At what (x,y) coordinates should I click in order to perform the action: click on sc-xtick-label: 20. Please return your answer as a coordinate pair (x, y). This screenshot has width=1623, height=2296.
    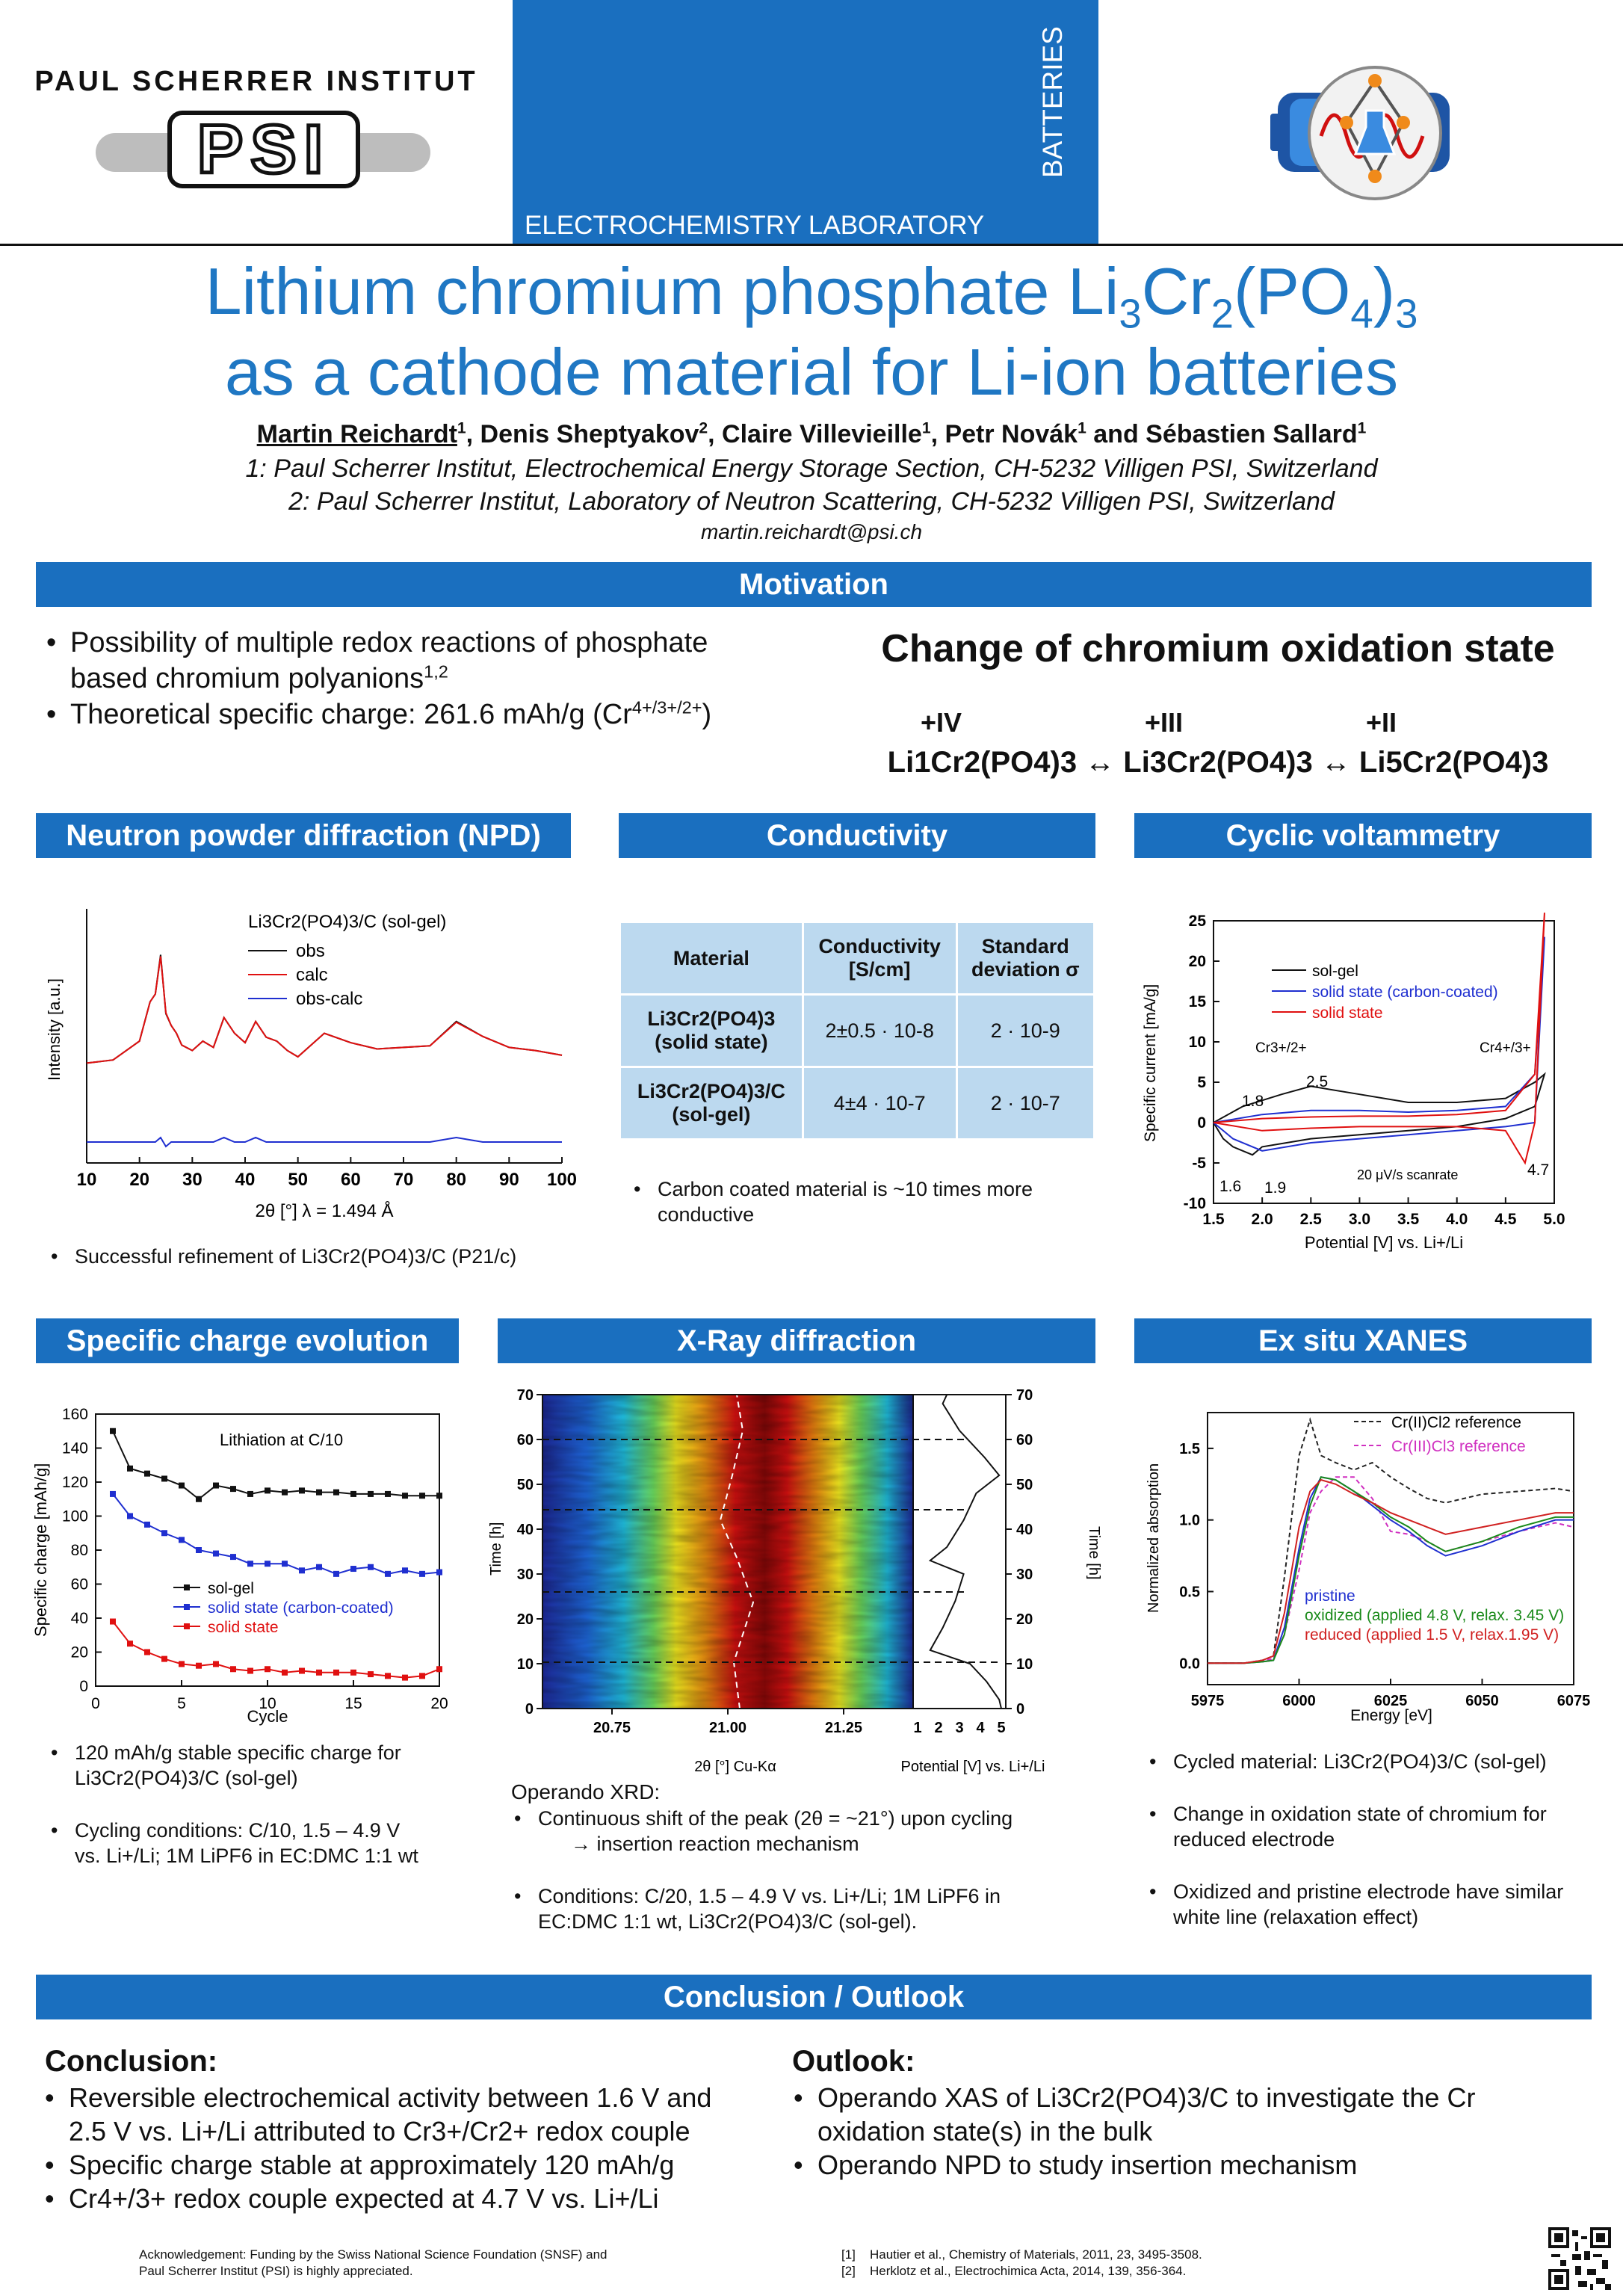
    Looking at the image, I should click on (439, 1704).